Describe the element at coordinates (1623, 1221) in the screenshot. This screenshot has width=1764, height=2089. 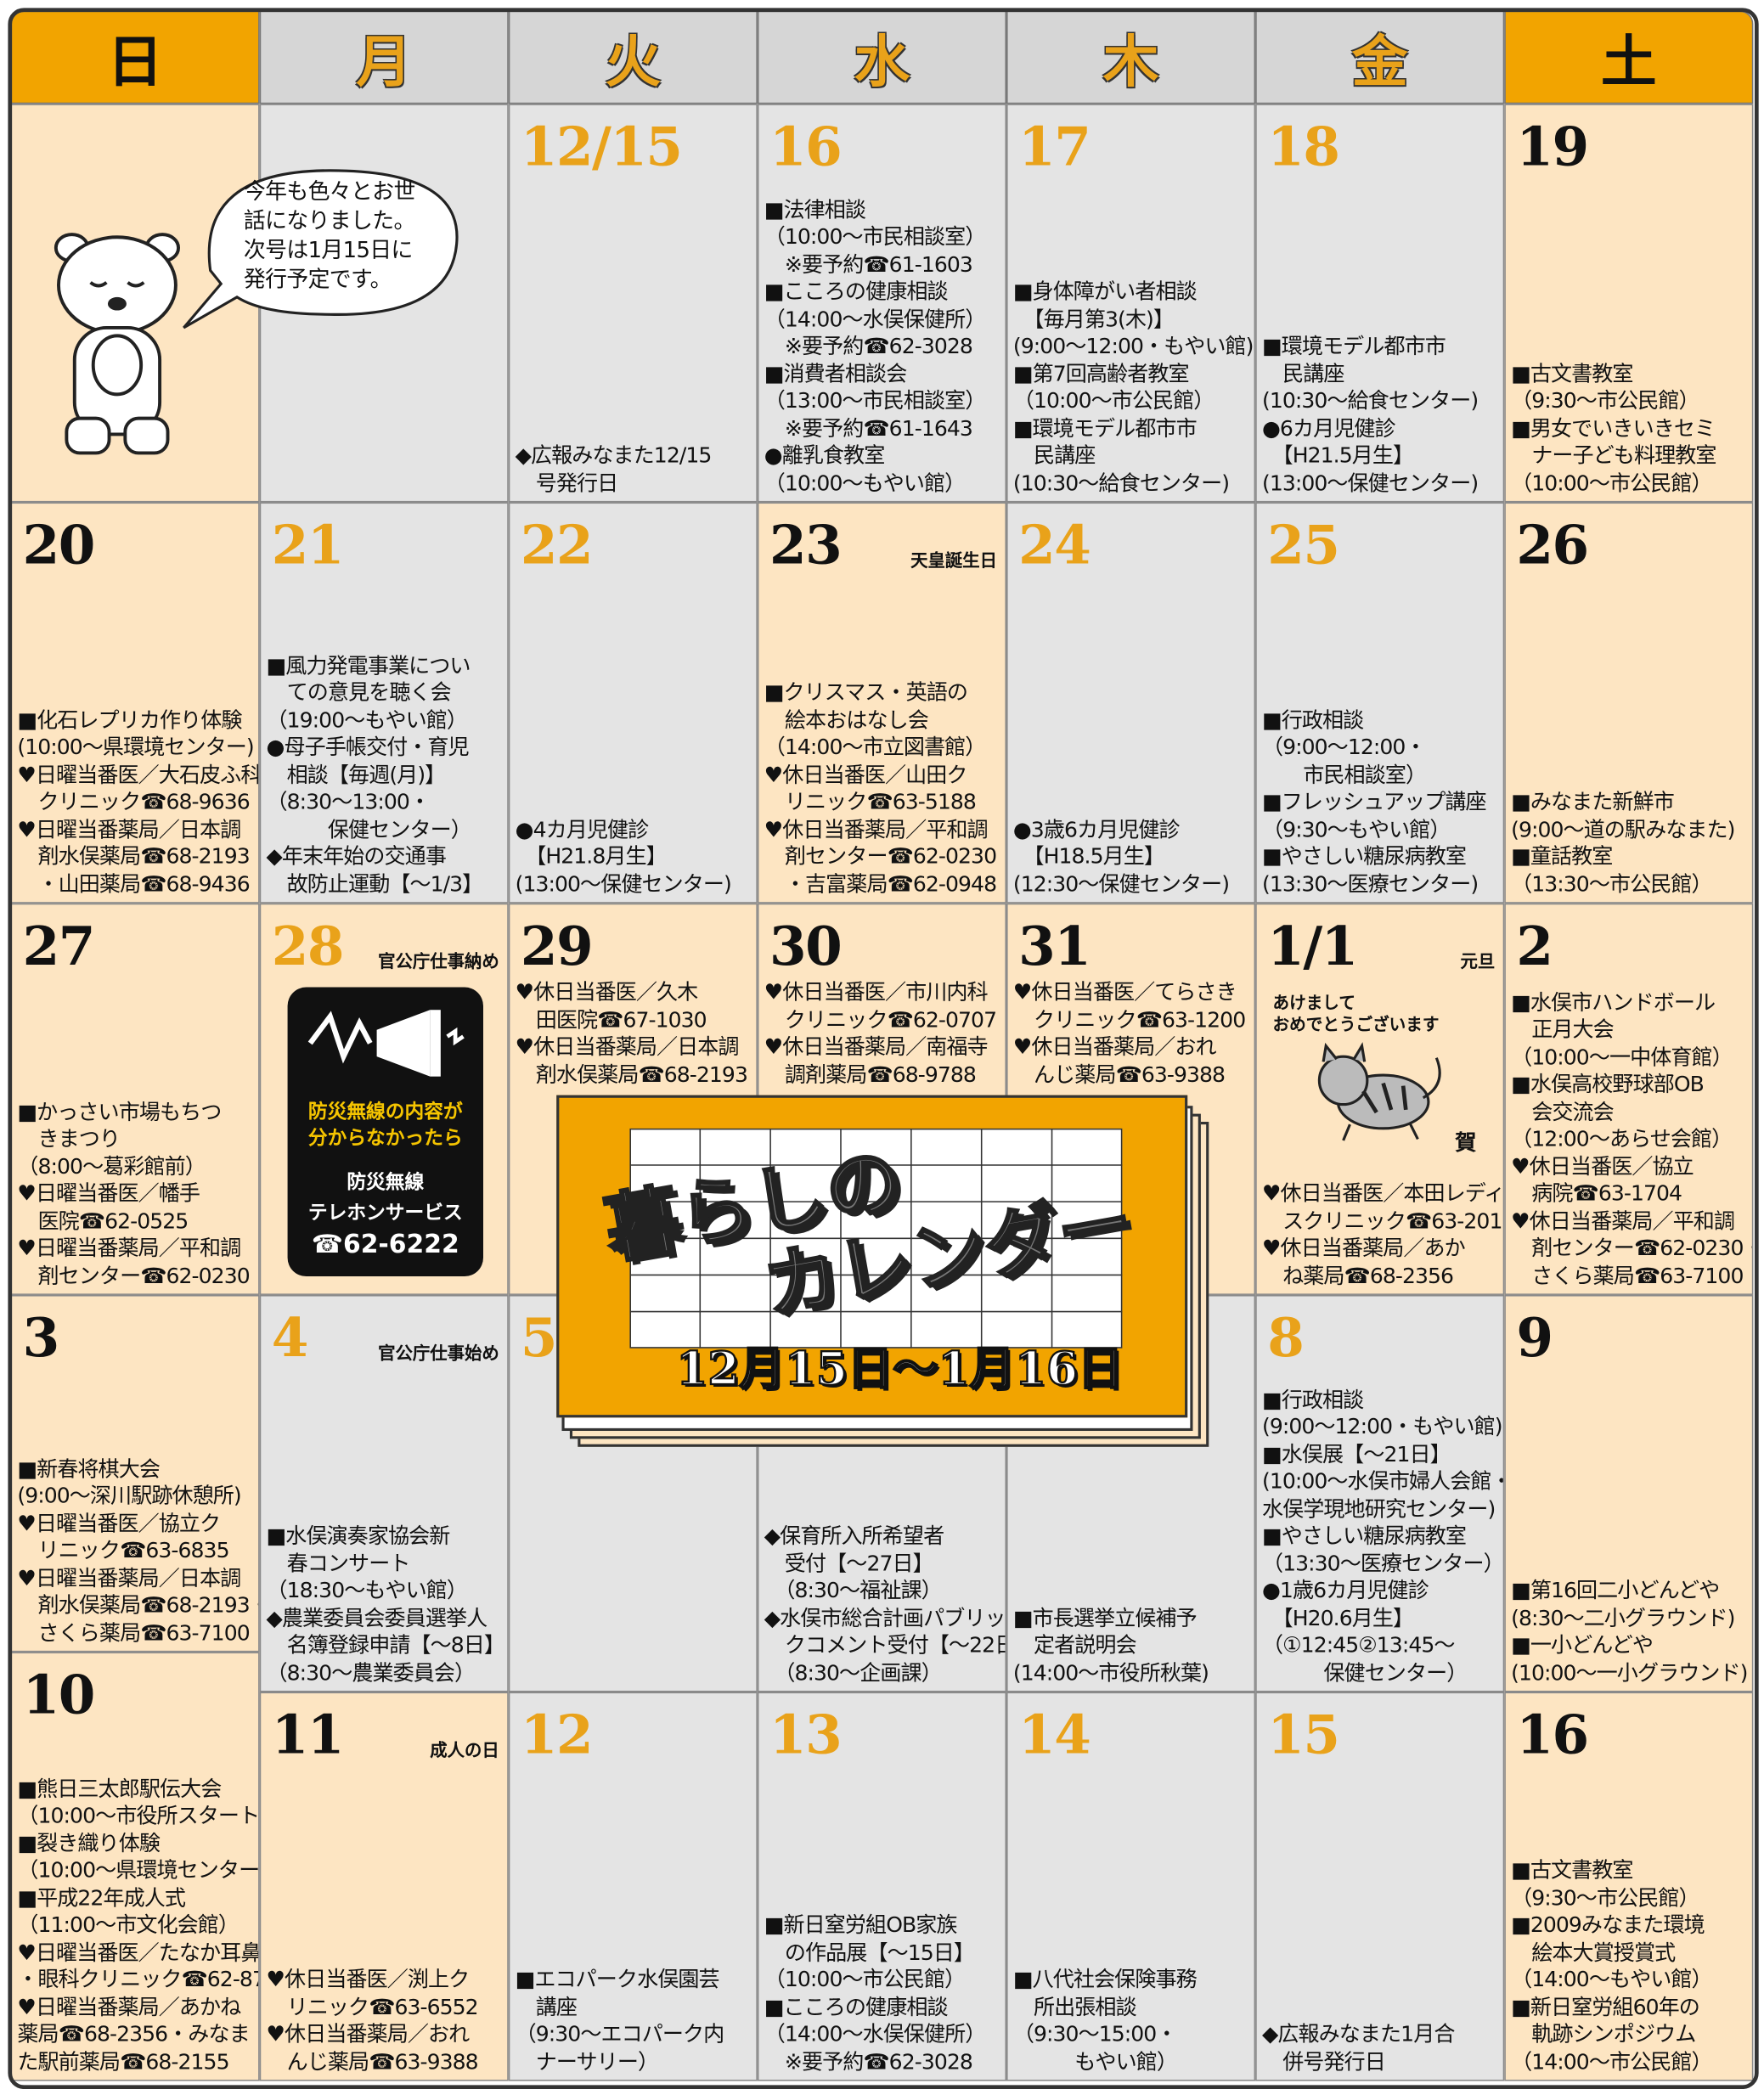
I see `event-line: ♥休日当番薬局／平和調` at that location.